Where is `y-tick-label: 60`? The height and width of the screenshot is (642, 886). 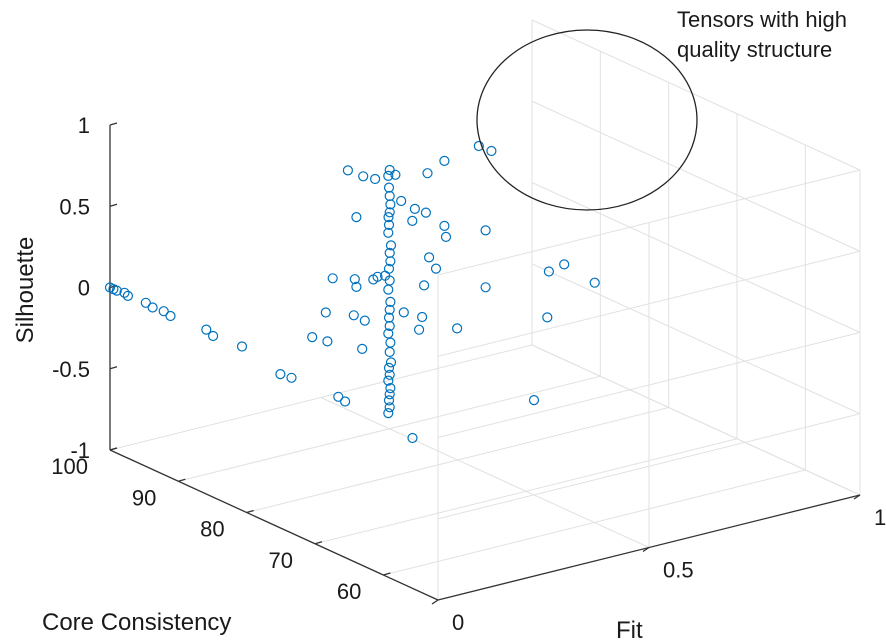 y-tick-label: 60 is located at coordinates (349, 591).